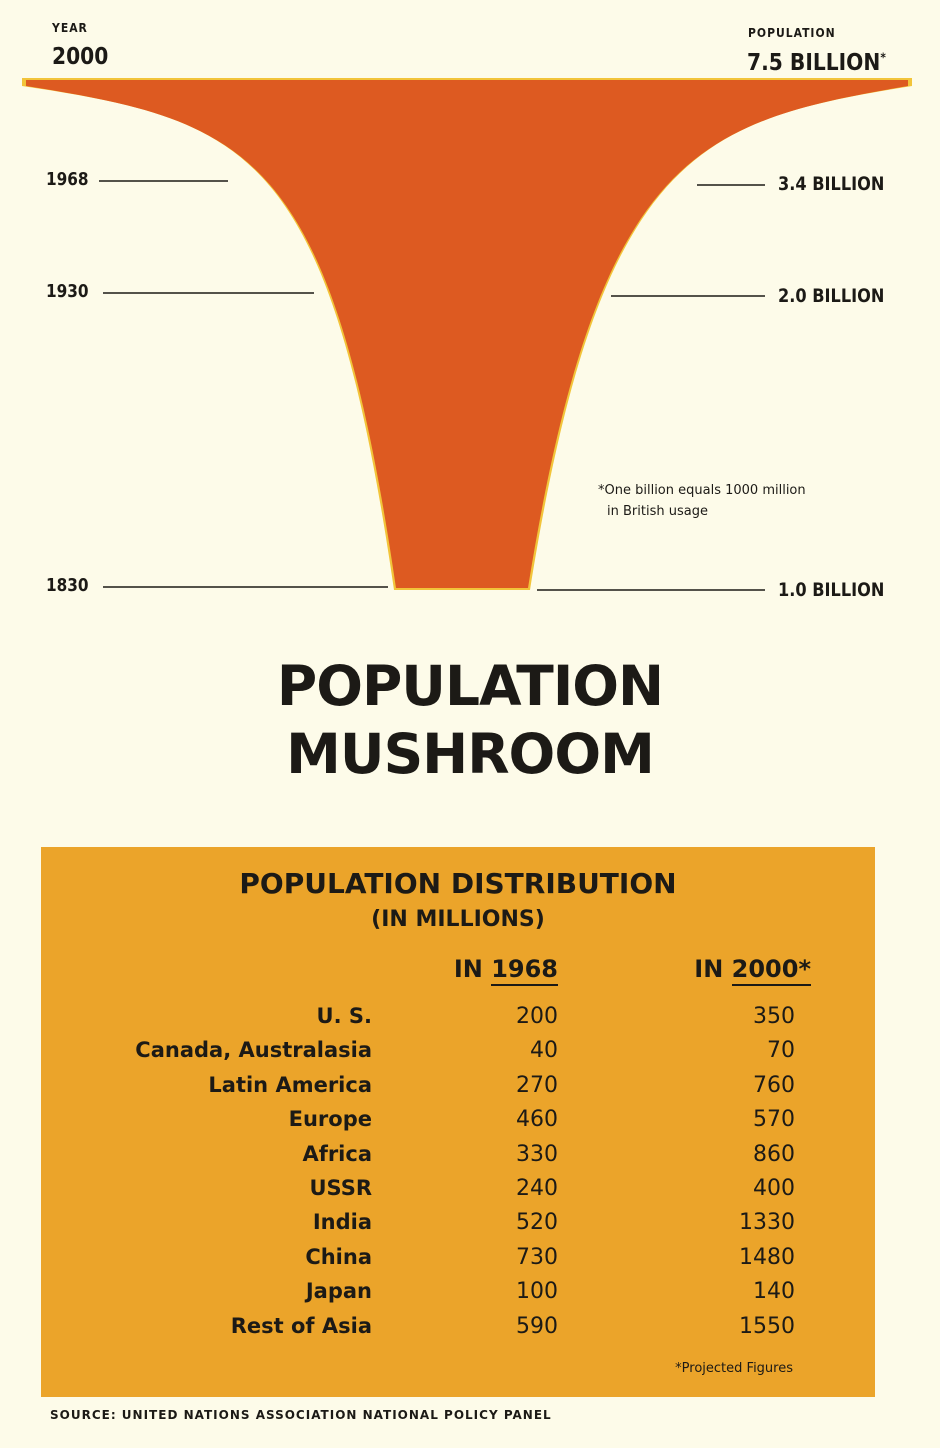 The height and width of the screenshot is (1448, 940). Describe the element at coordinates (537, 1154) in the screenshot. I see `row-value-1968: 330` at that location.